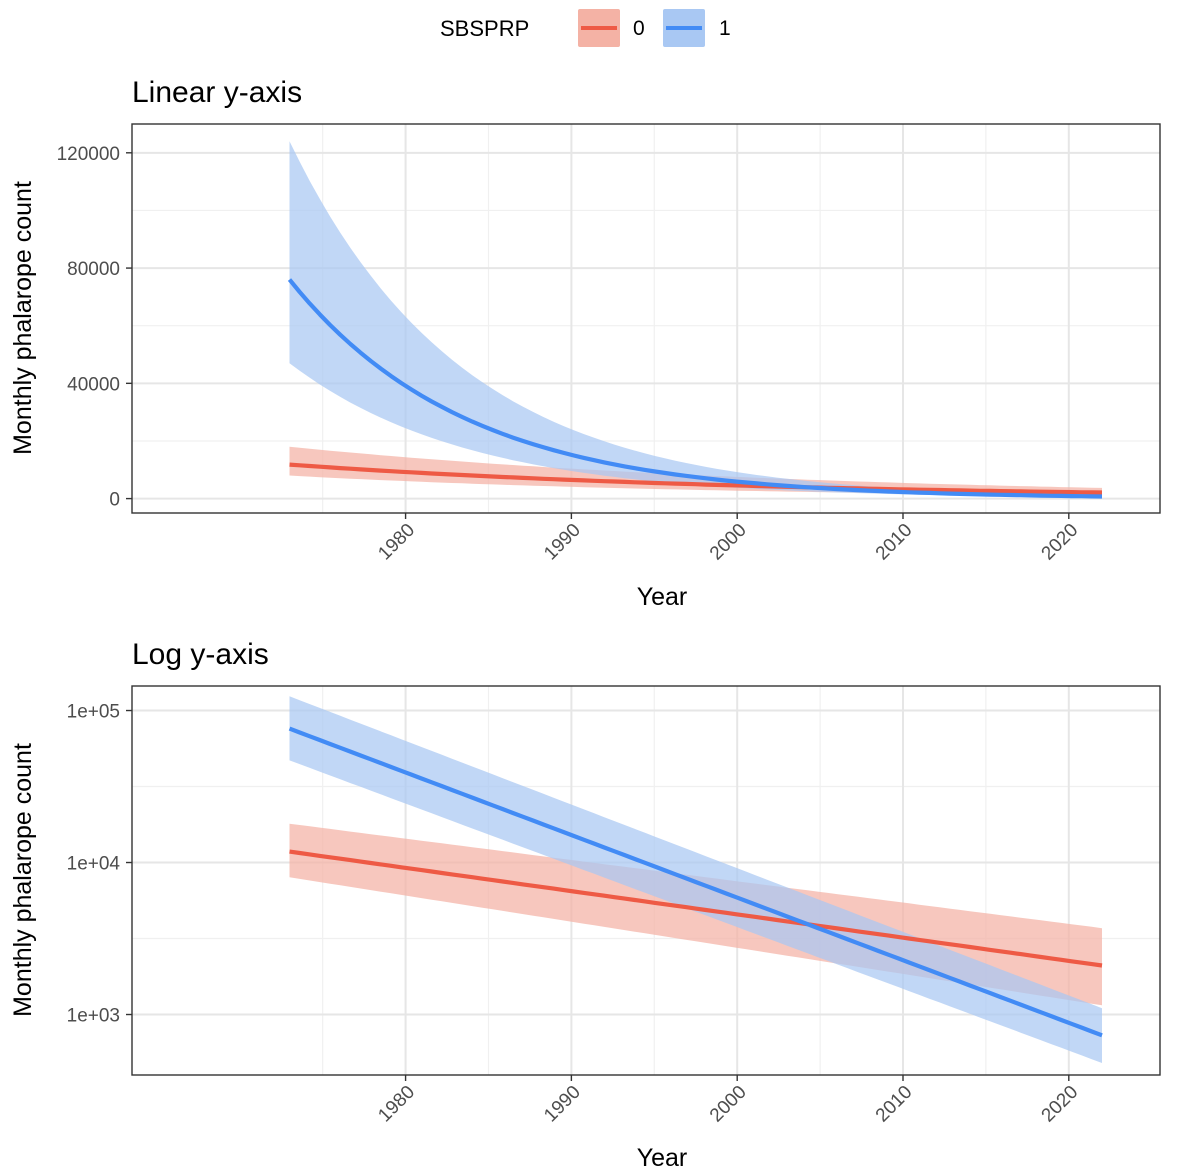 The height and width of the screenshot is (1169, 1188). What do you see at coordinates (217, 92) in the screenshot?
I see `panel-linear-title: Linear y-axis` at bounding box center [217, 92].